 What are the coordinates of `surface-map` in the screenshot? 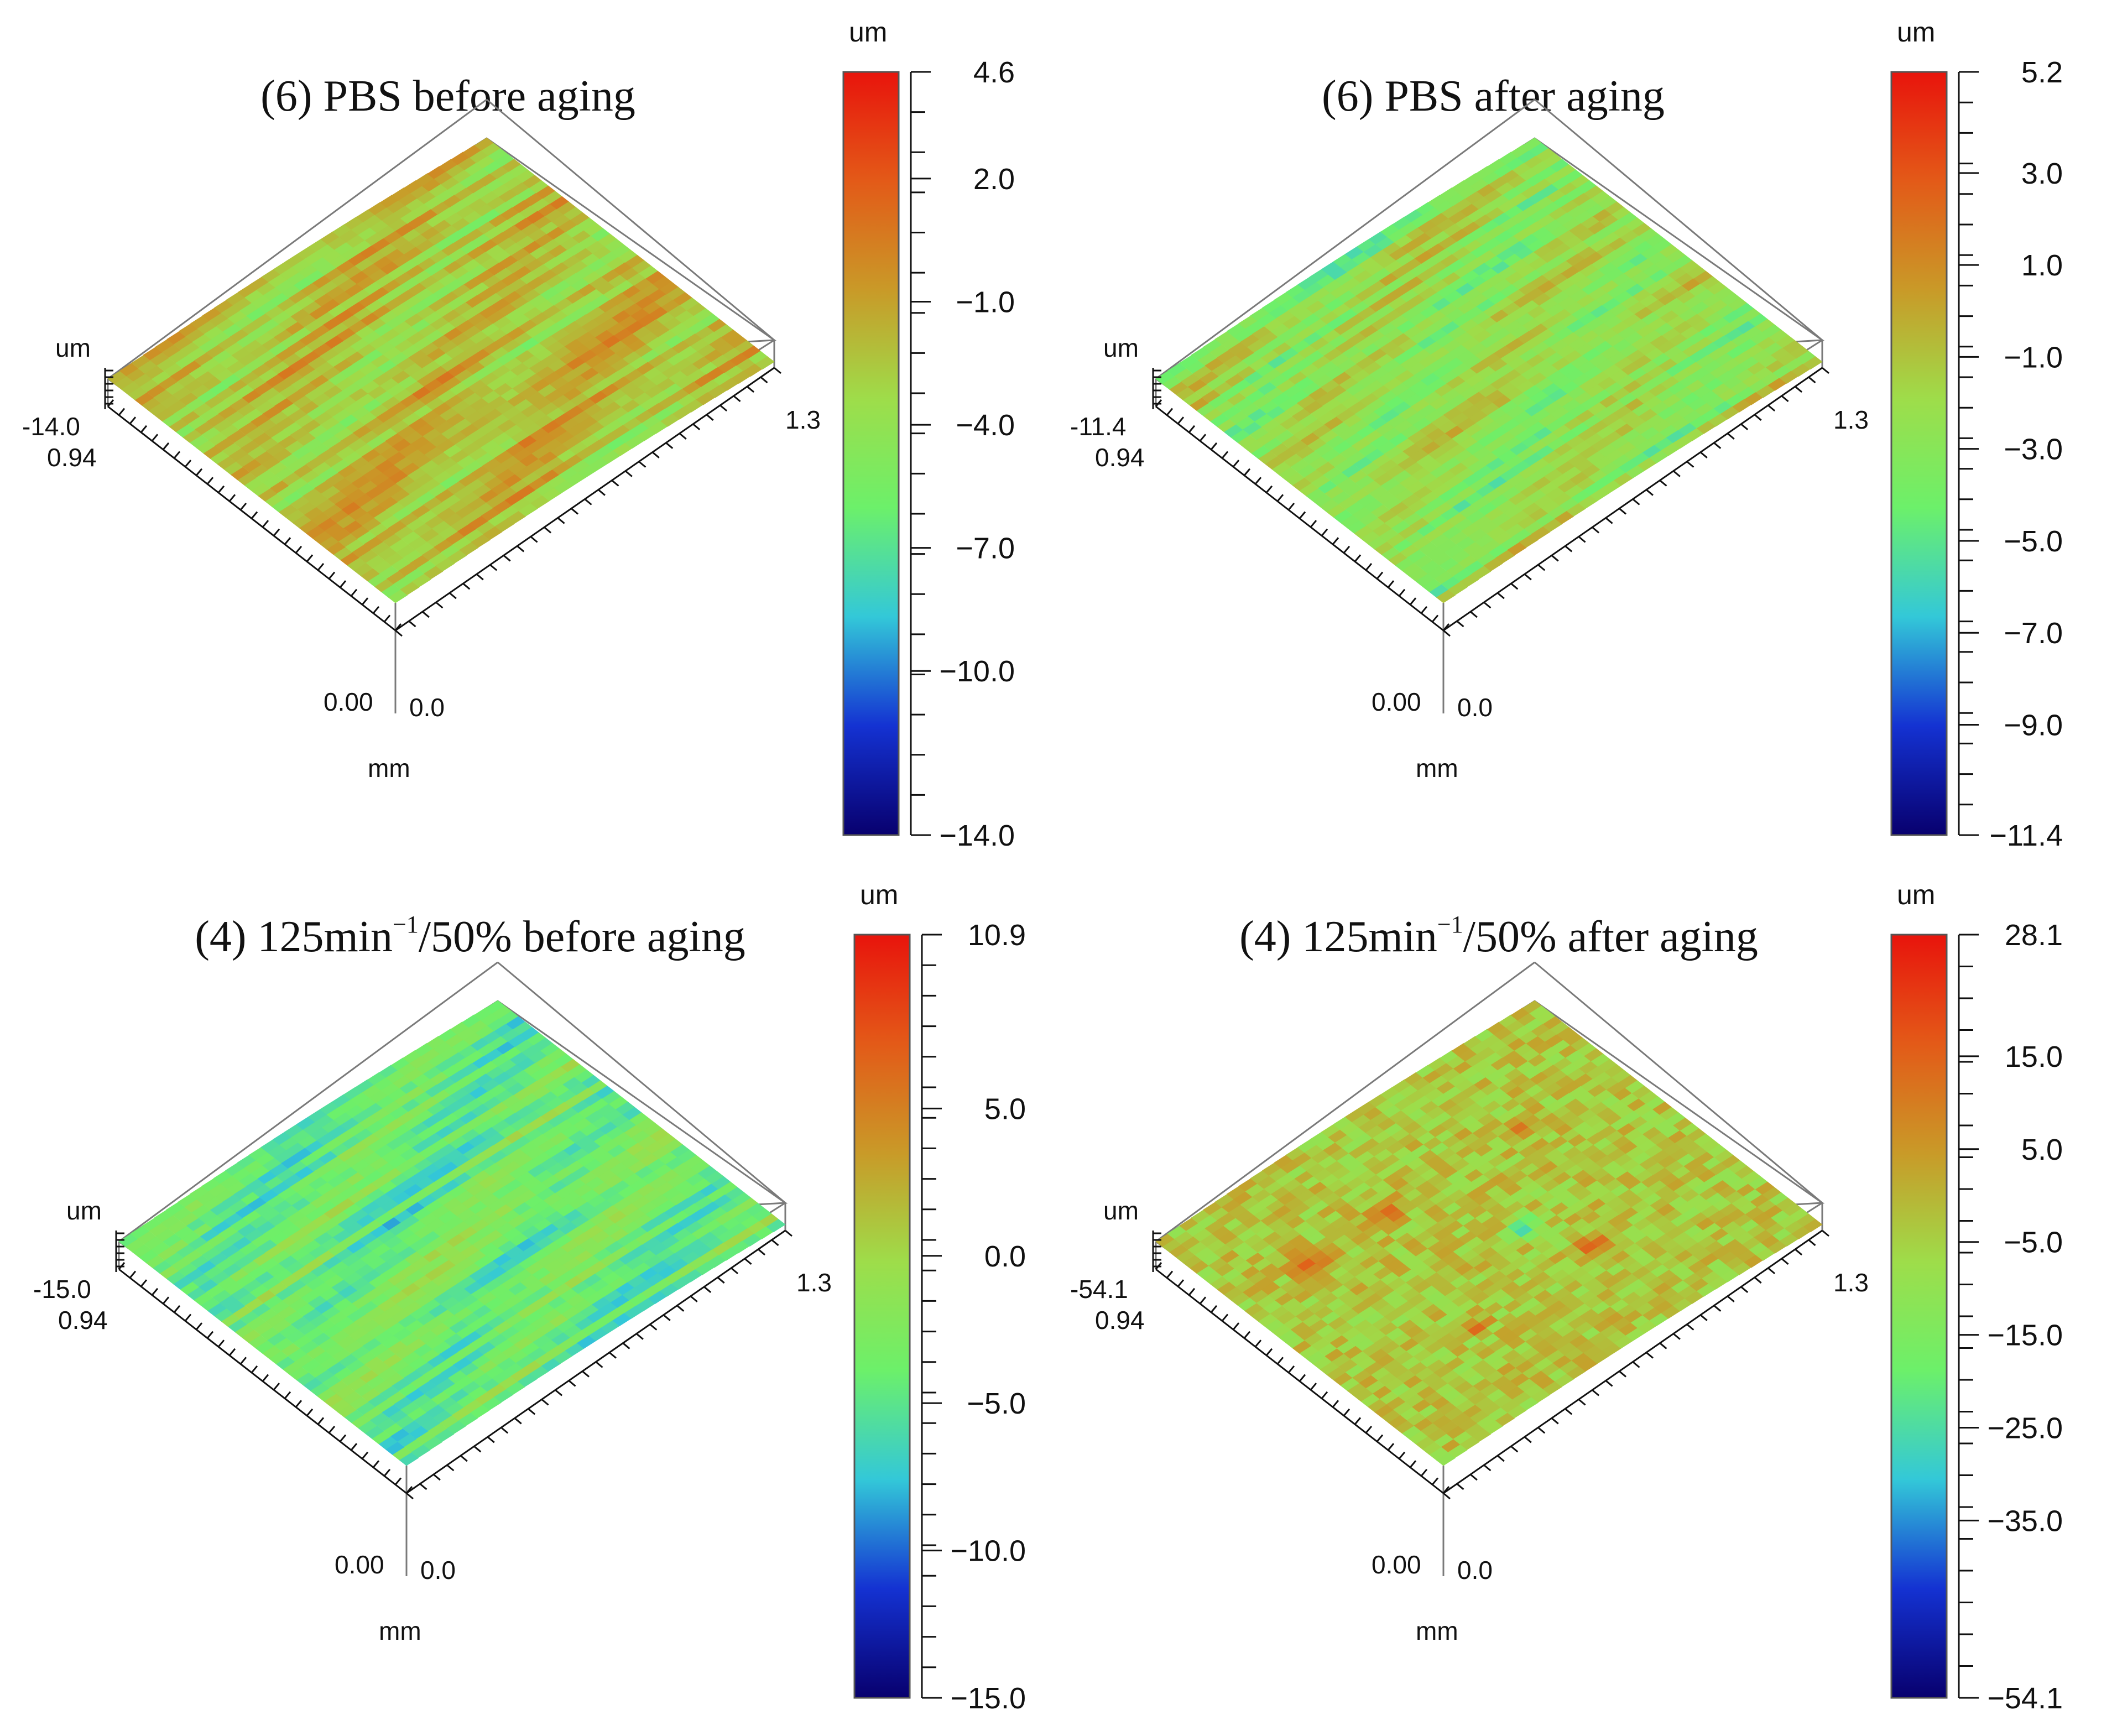 It's located at (1489, 1233).